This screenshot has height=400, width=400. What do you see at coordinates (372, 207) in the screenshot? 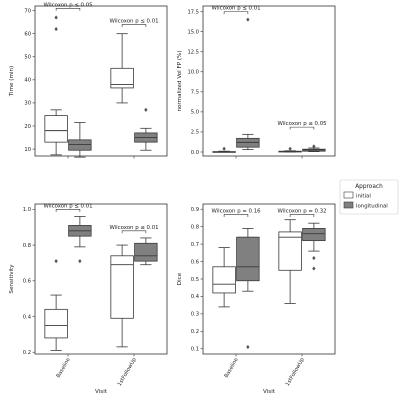
I see `legend-label-longitudinal: longitudinal` at bounding box center [372, 207].